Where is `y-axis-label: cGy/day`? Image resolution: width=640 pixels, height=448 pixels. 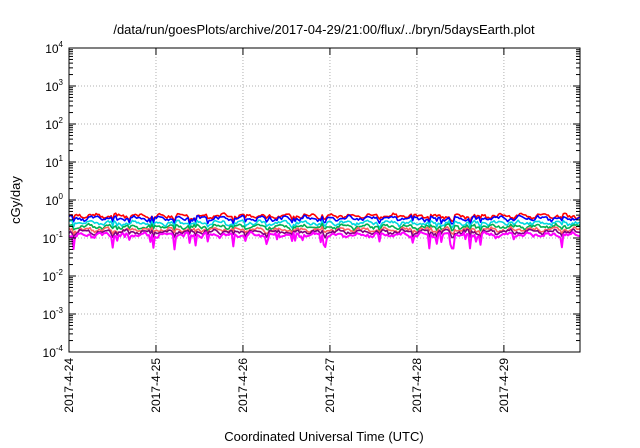
y-axis-label: cGy/day is located at coordinates (15, 200).